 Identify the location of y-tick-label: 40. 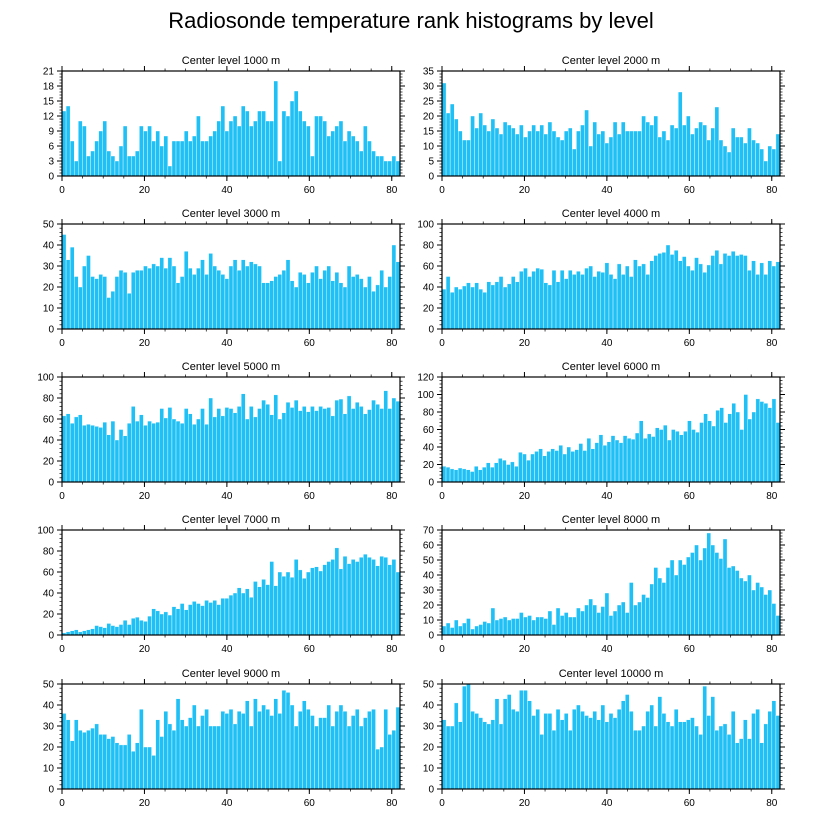
(429, 288).